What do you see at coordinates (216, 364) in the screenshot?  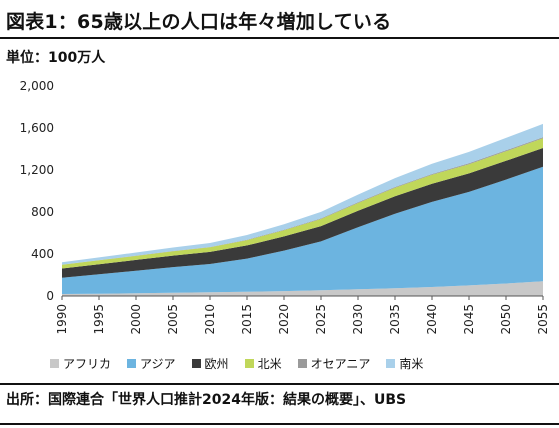 I see `legend-label: 欧州` at bounding box center [216, 364].